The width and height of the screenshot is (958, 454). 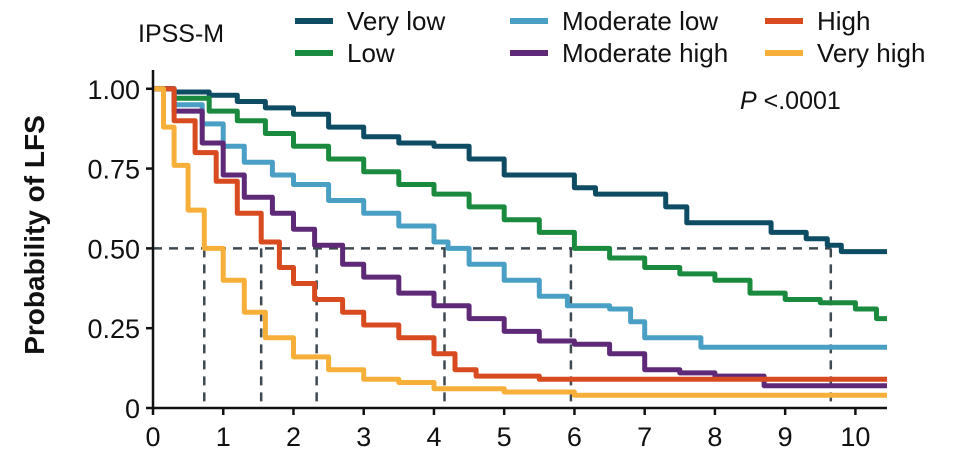 What do you see at coordinates (363, 437) in the screenshot?
I see `x-tick-label-3: 3` at bounding box center [363, 437].